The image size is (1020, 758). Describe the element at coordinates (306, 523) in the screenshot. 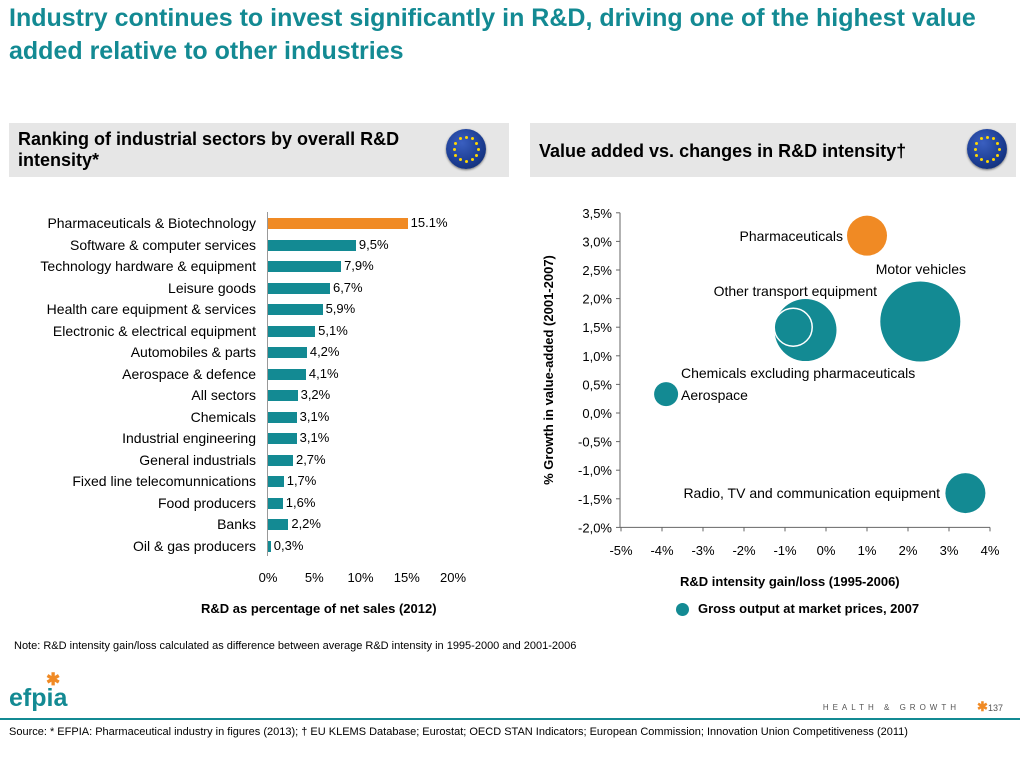

I see `bar-value-label: 2,2%` at that location.